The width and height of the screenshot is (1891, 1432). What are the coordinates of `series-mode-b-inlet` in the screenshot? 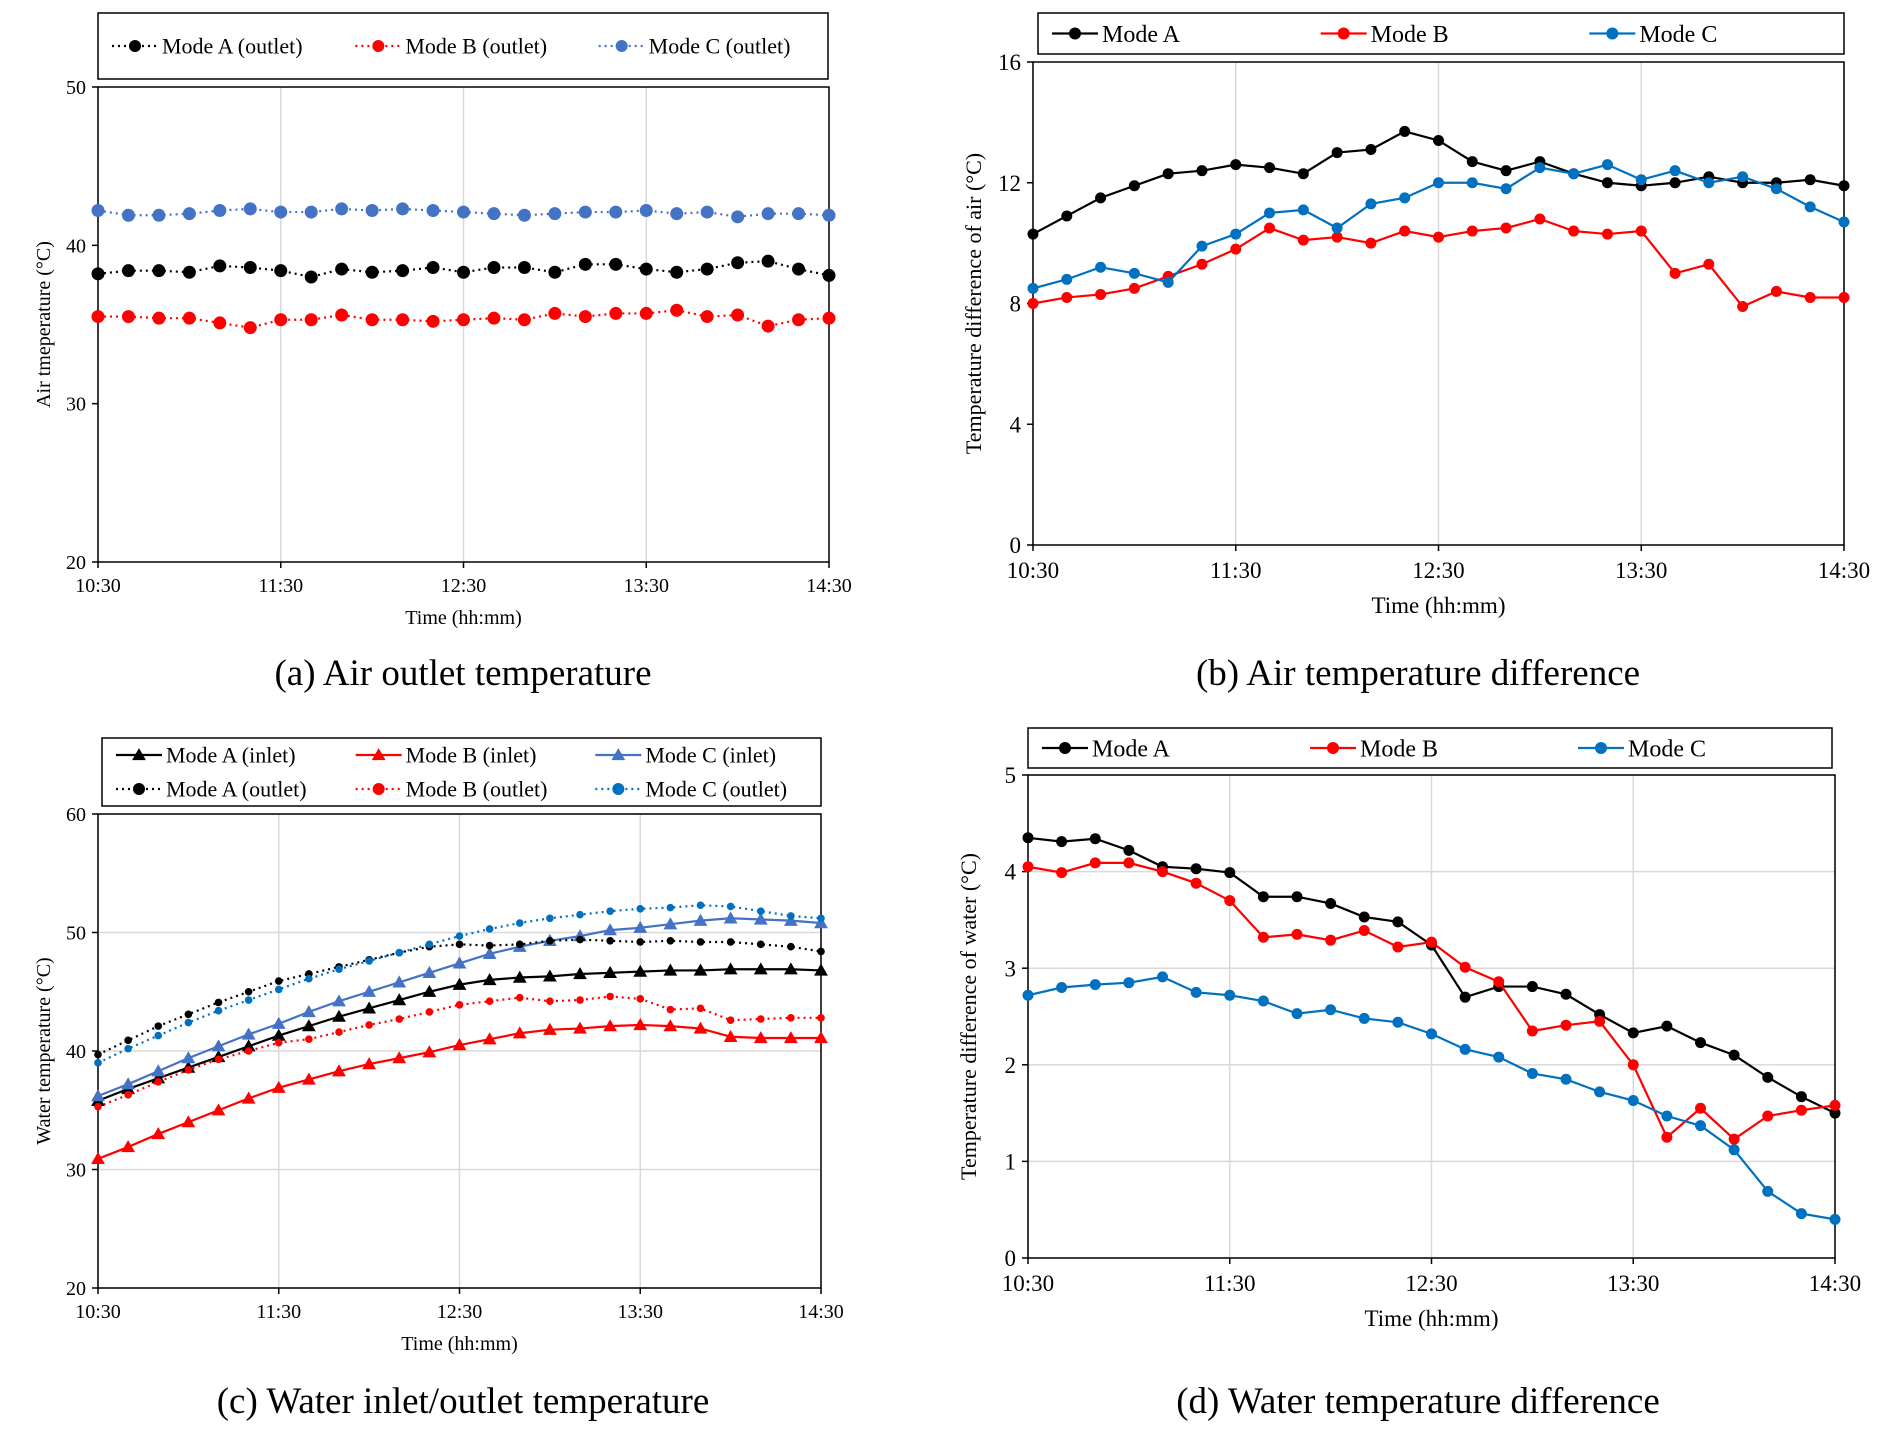 It's located at (459, 1091).